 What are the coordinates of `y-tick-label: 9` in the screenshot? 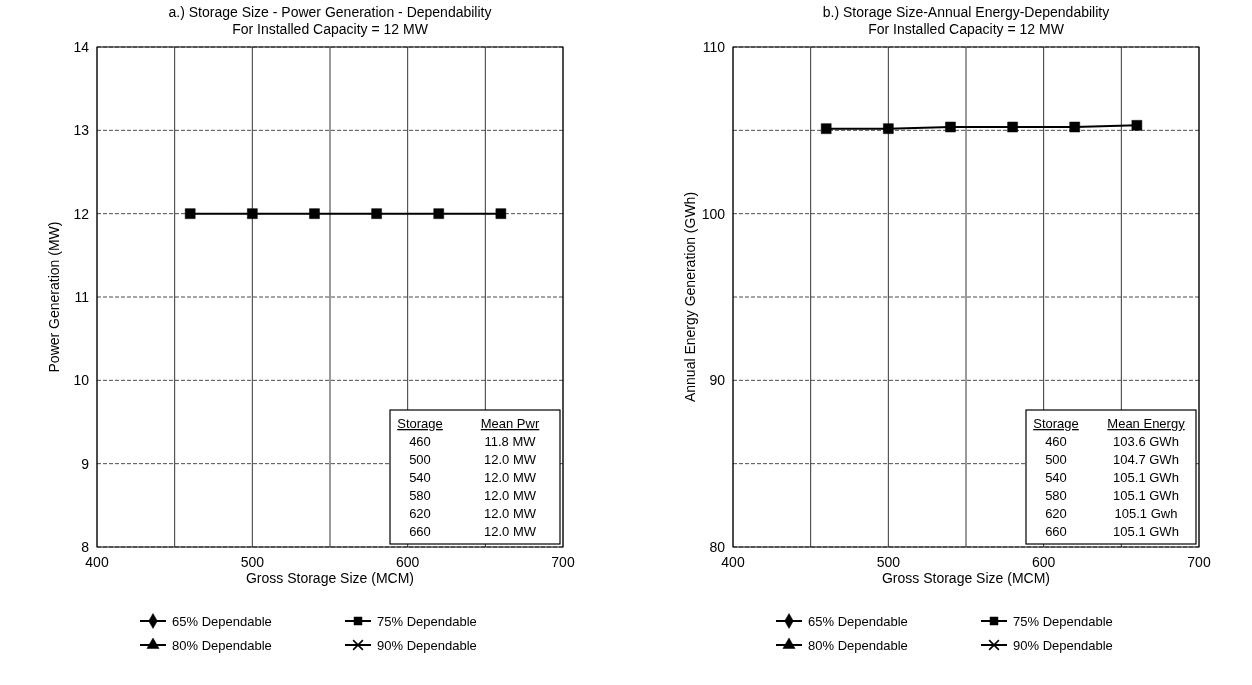 It's located at (85, 463).